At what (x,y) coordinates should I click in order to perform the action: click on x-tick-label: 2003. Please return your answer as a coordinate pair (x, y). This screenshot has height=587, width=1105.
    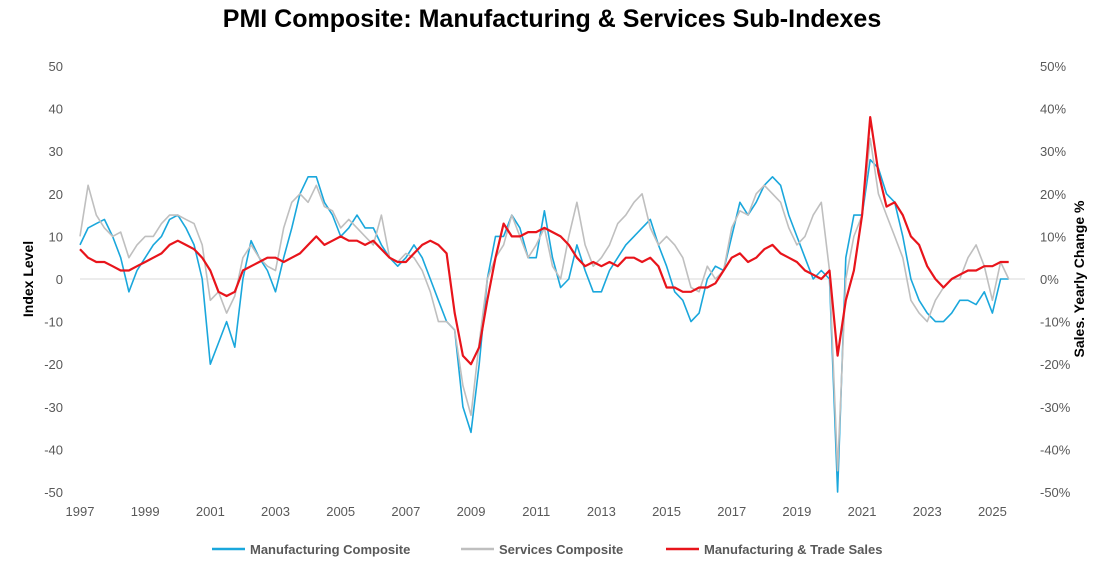
    Looking at the image, I should click on (275, 511).